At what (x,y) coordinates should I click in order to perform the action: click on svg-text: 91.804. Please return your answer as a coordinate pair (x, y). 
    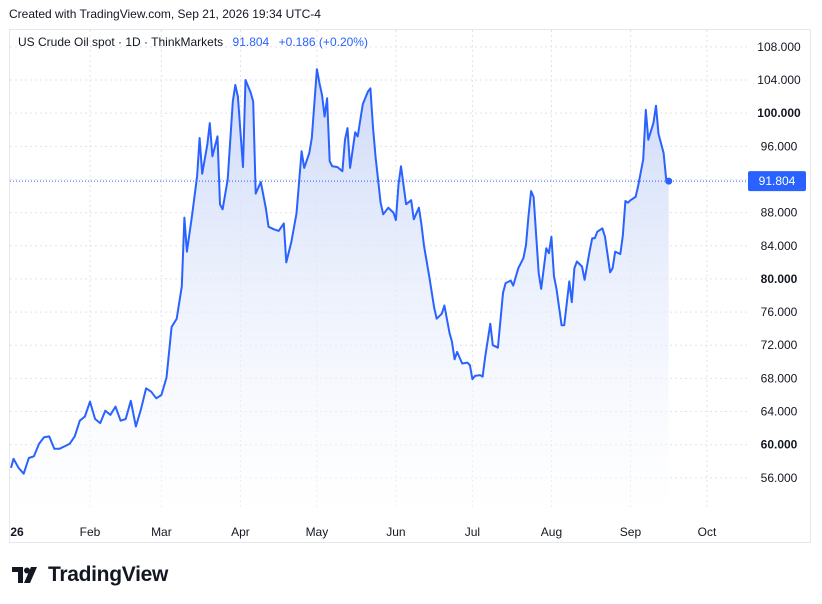
    Looking at the image, I should click on (777, 181).